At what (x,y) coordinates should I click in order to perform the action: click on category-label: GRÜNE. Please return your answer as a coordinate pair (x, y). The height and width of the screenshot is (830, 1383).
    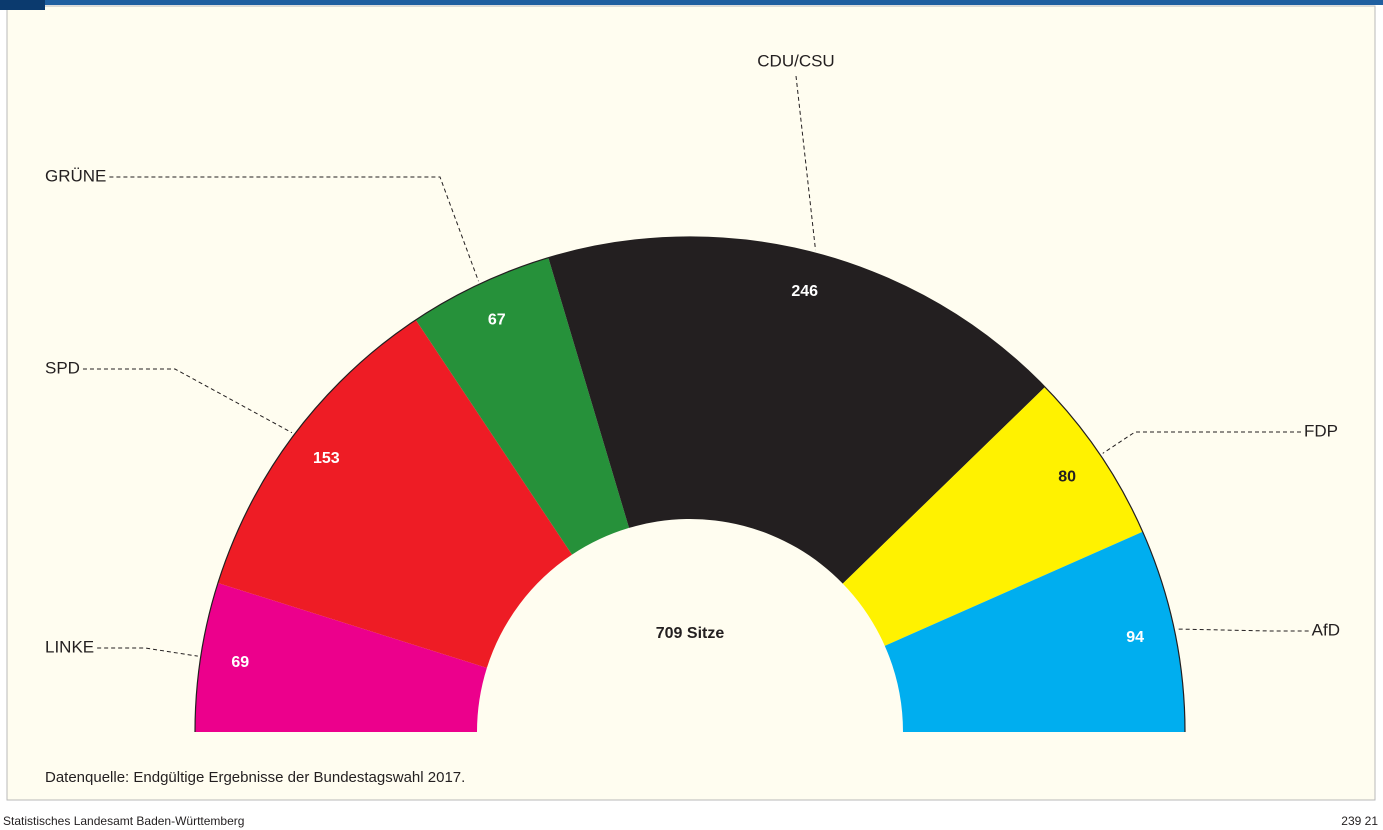
    Looking at the image, I should click on (75, 175).